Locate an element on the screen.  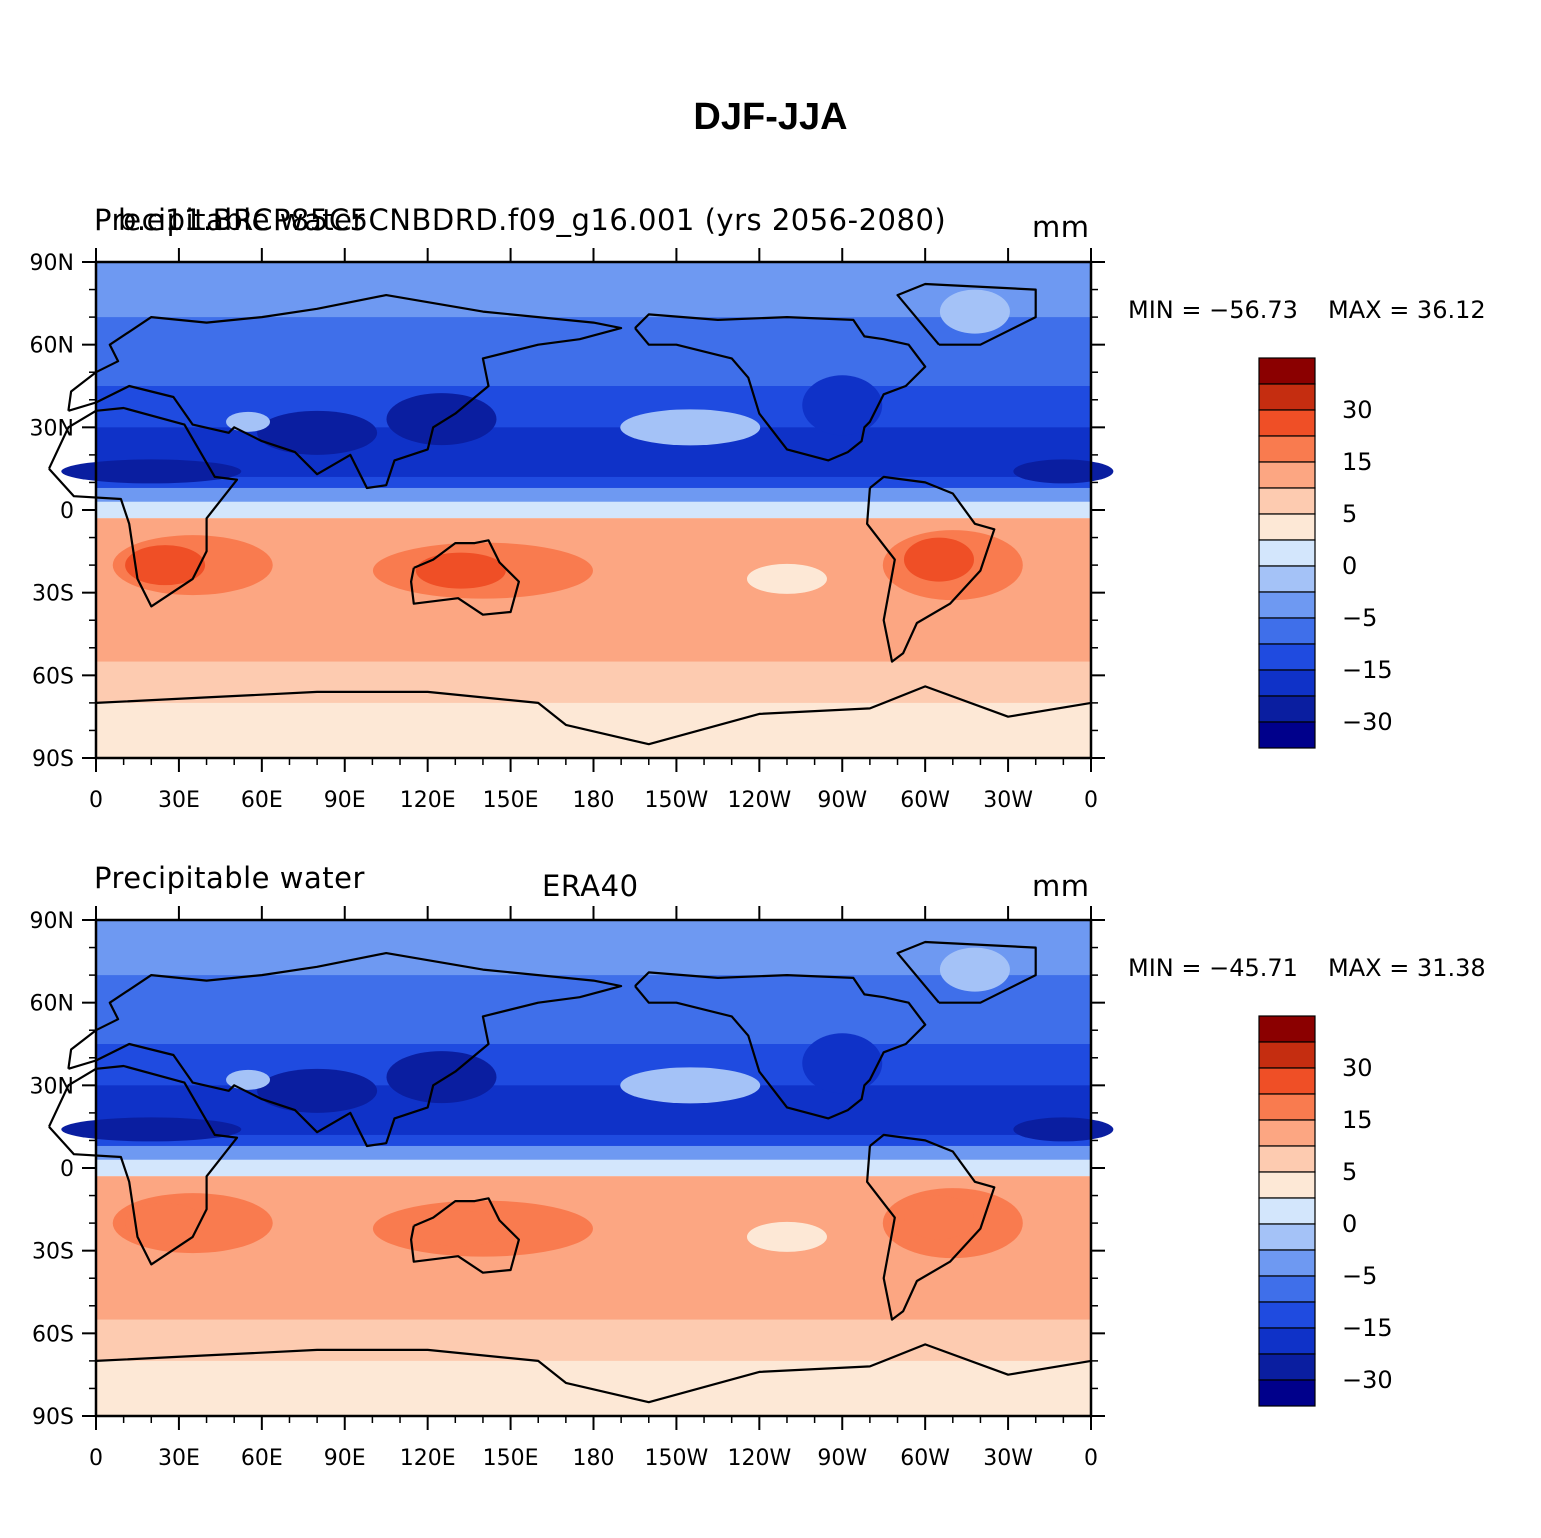
y-tick-label: 90S is located at coordinates (53, 1417).